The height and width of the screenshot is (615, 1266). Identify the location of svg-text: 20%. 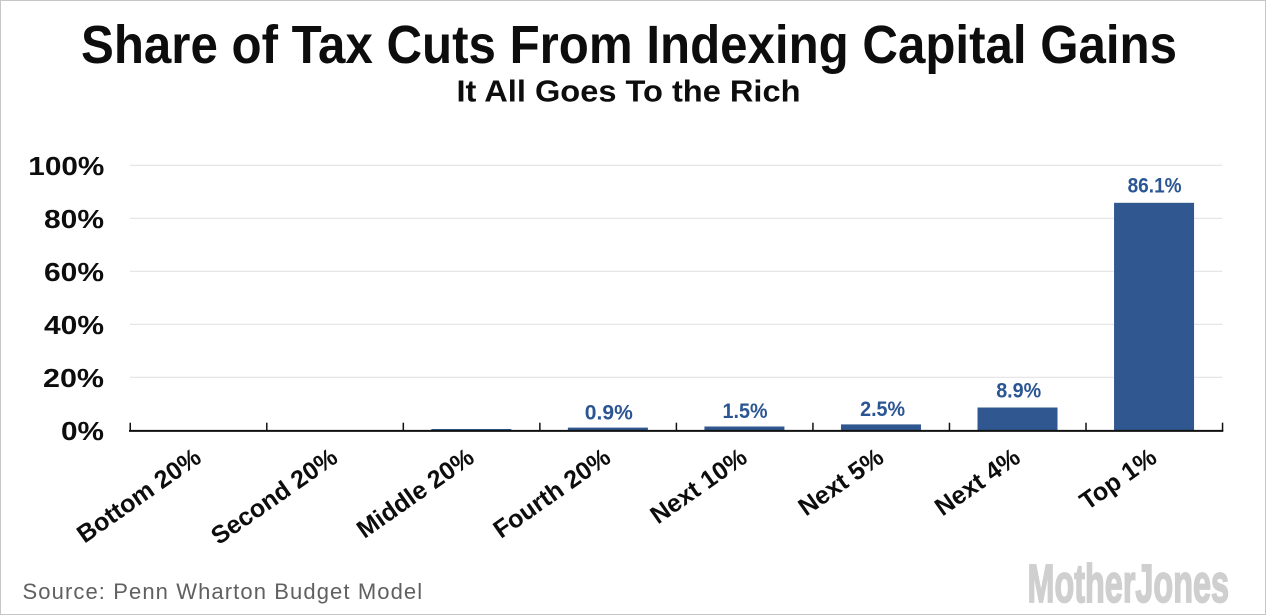
(73, 378).